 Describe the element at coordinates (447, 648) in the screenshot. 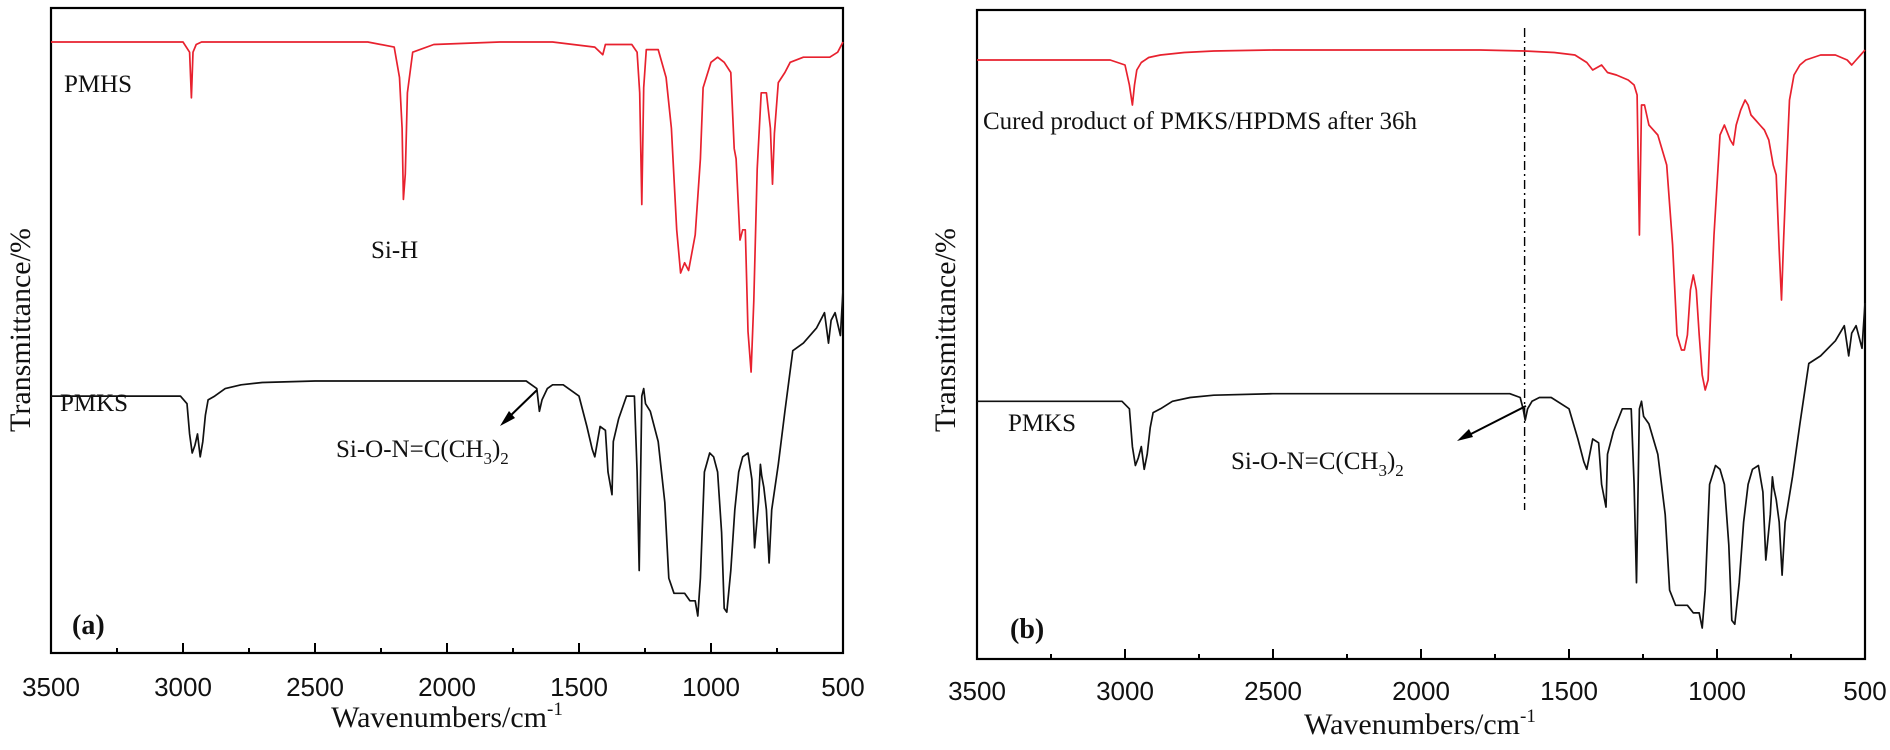

I see `panel-a-x-ticks` at that location.